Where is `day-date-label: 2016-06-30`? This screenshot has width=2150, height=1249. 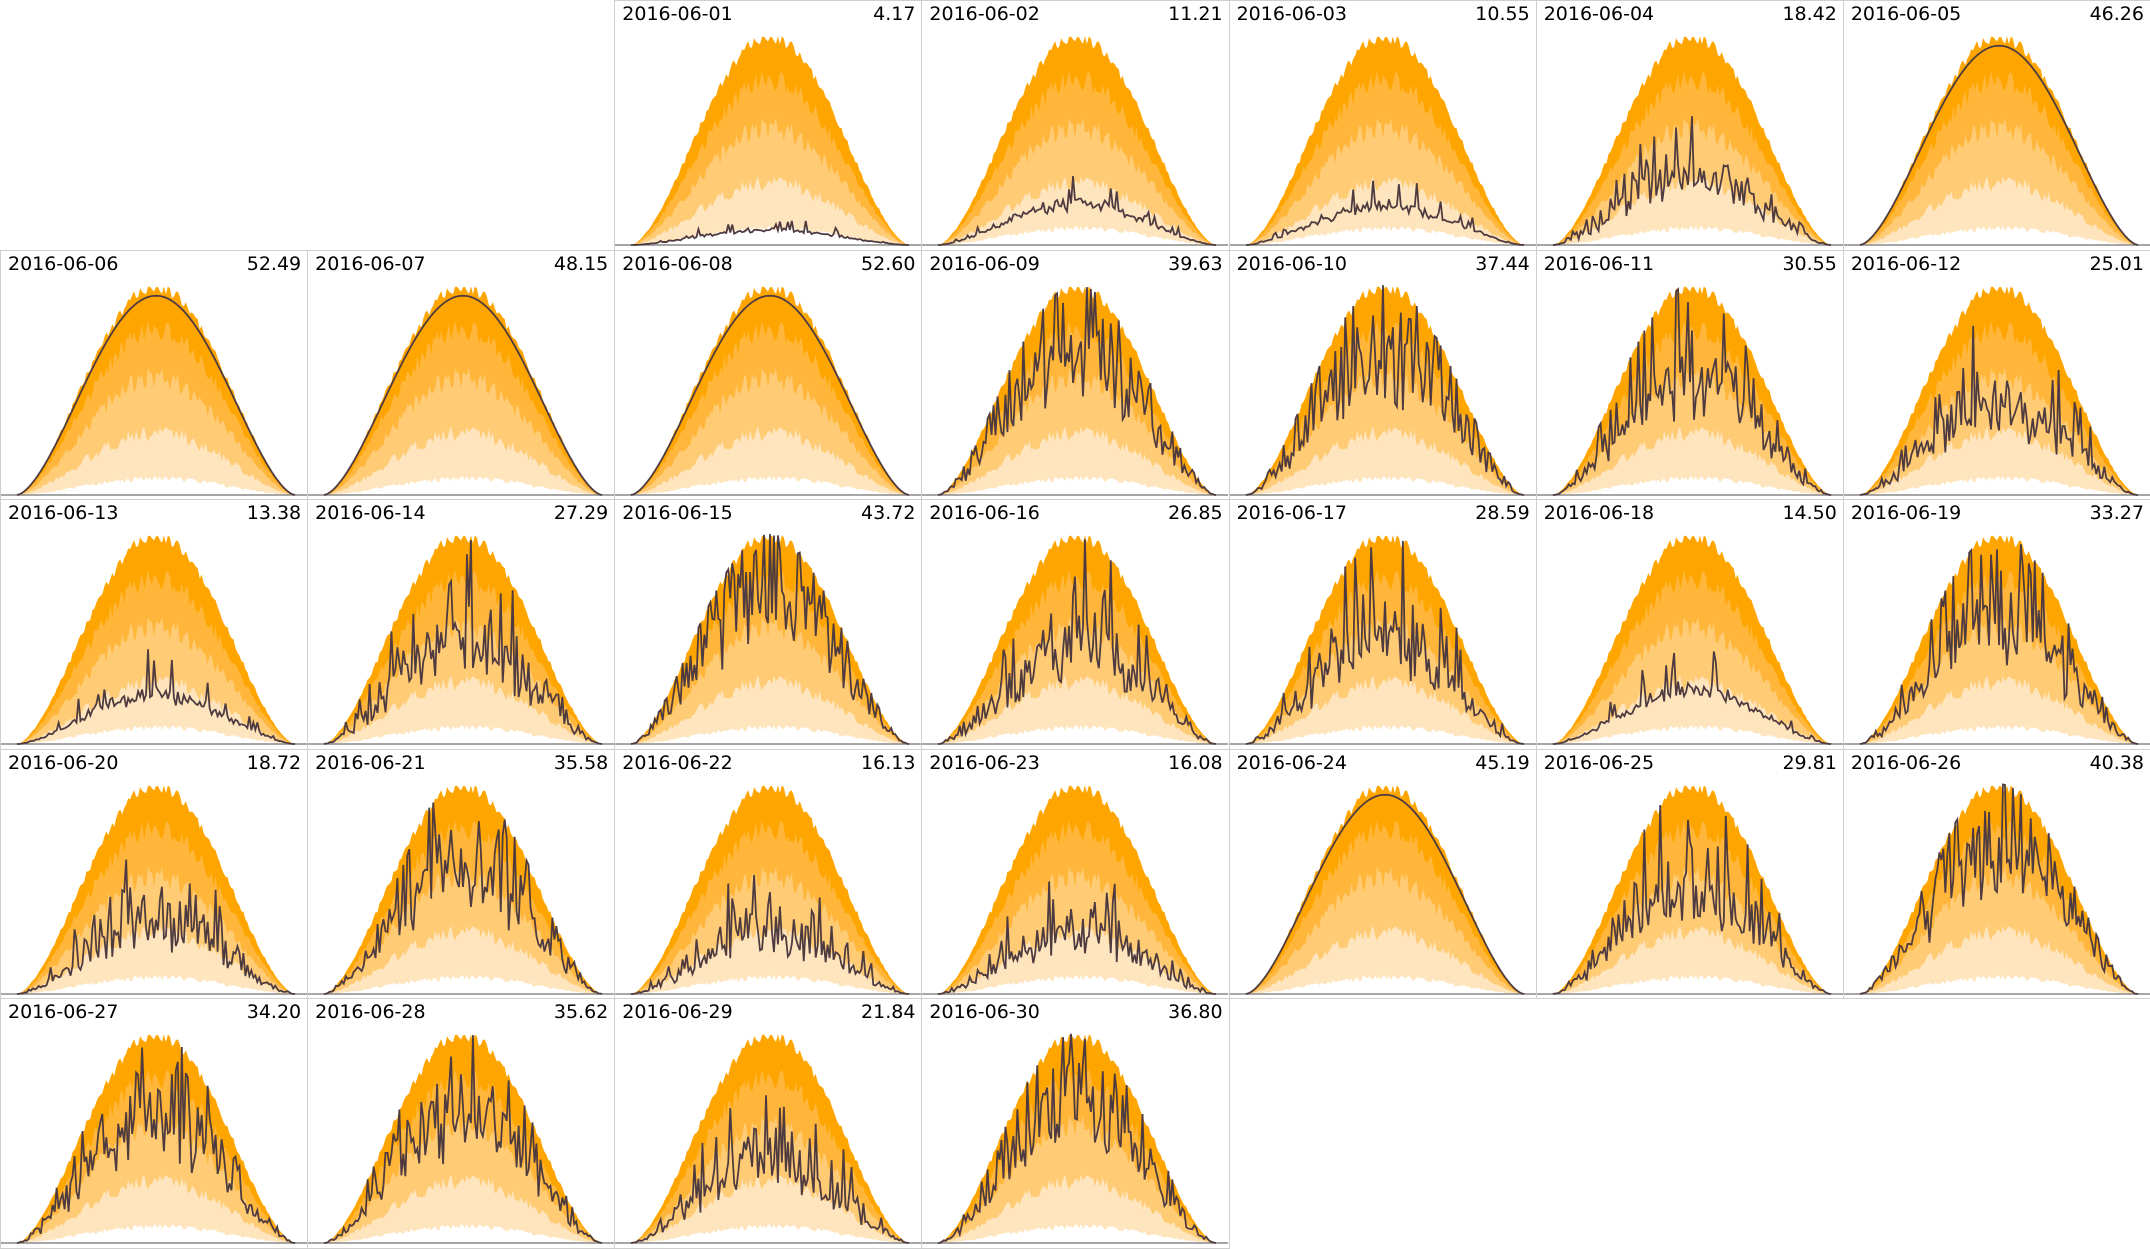
day-date-label: 2016-06-30 is located at coordinates (984, 1012).